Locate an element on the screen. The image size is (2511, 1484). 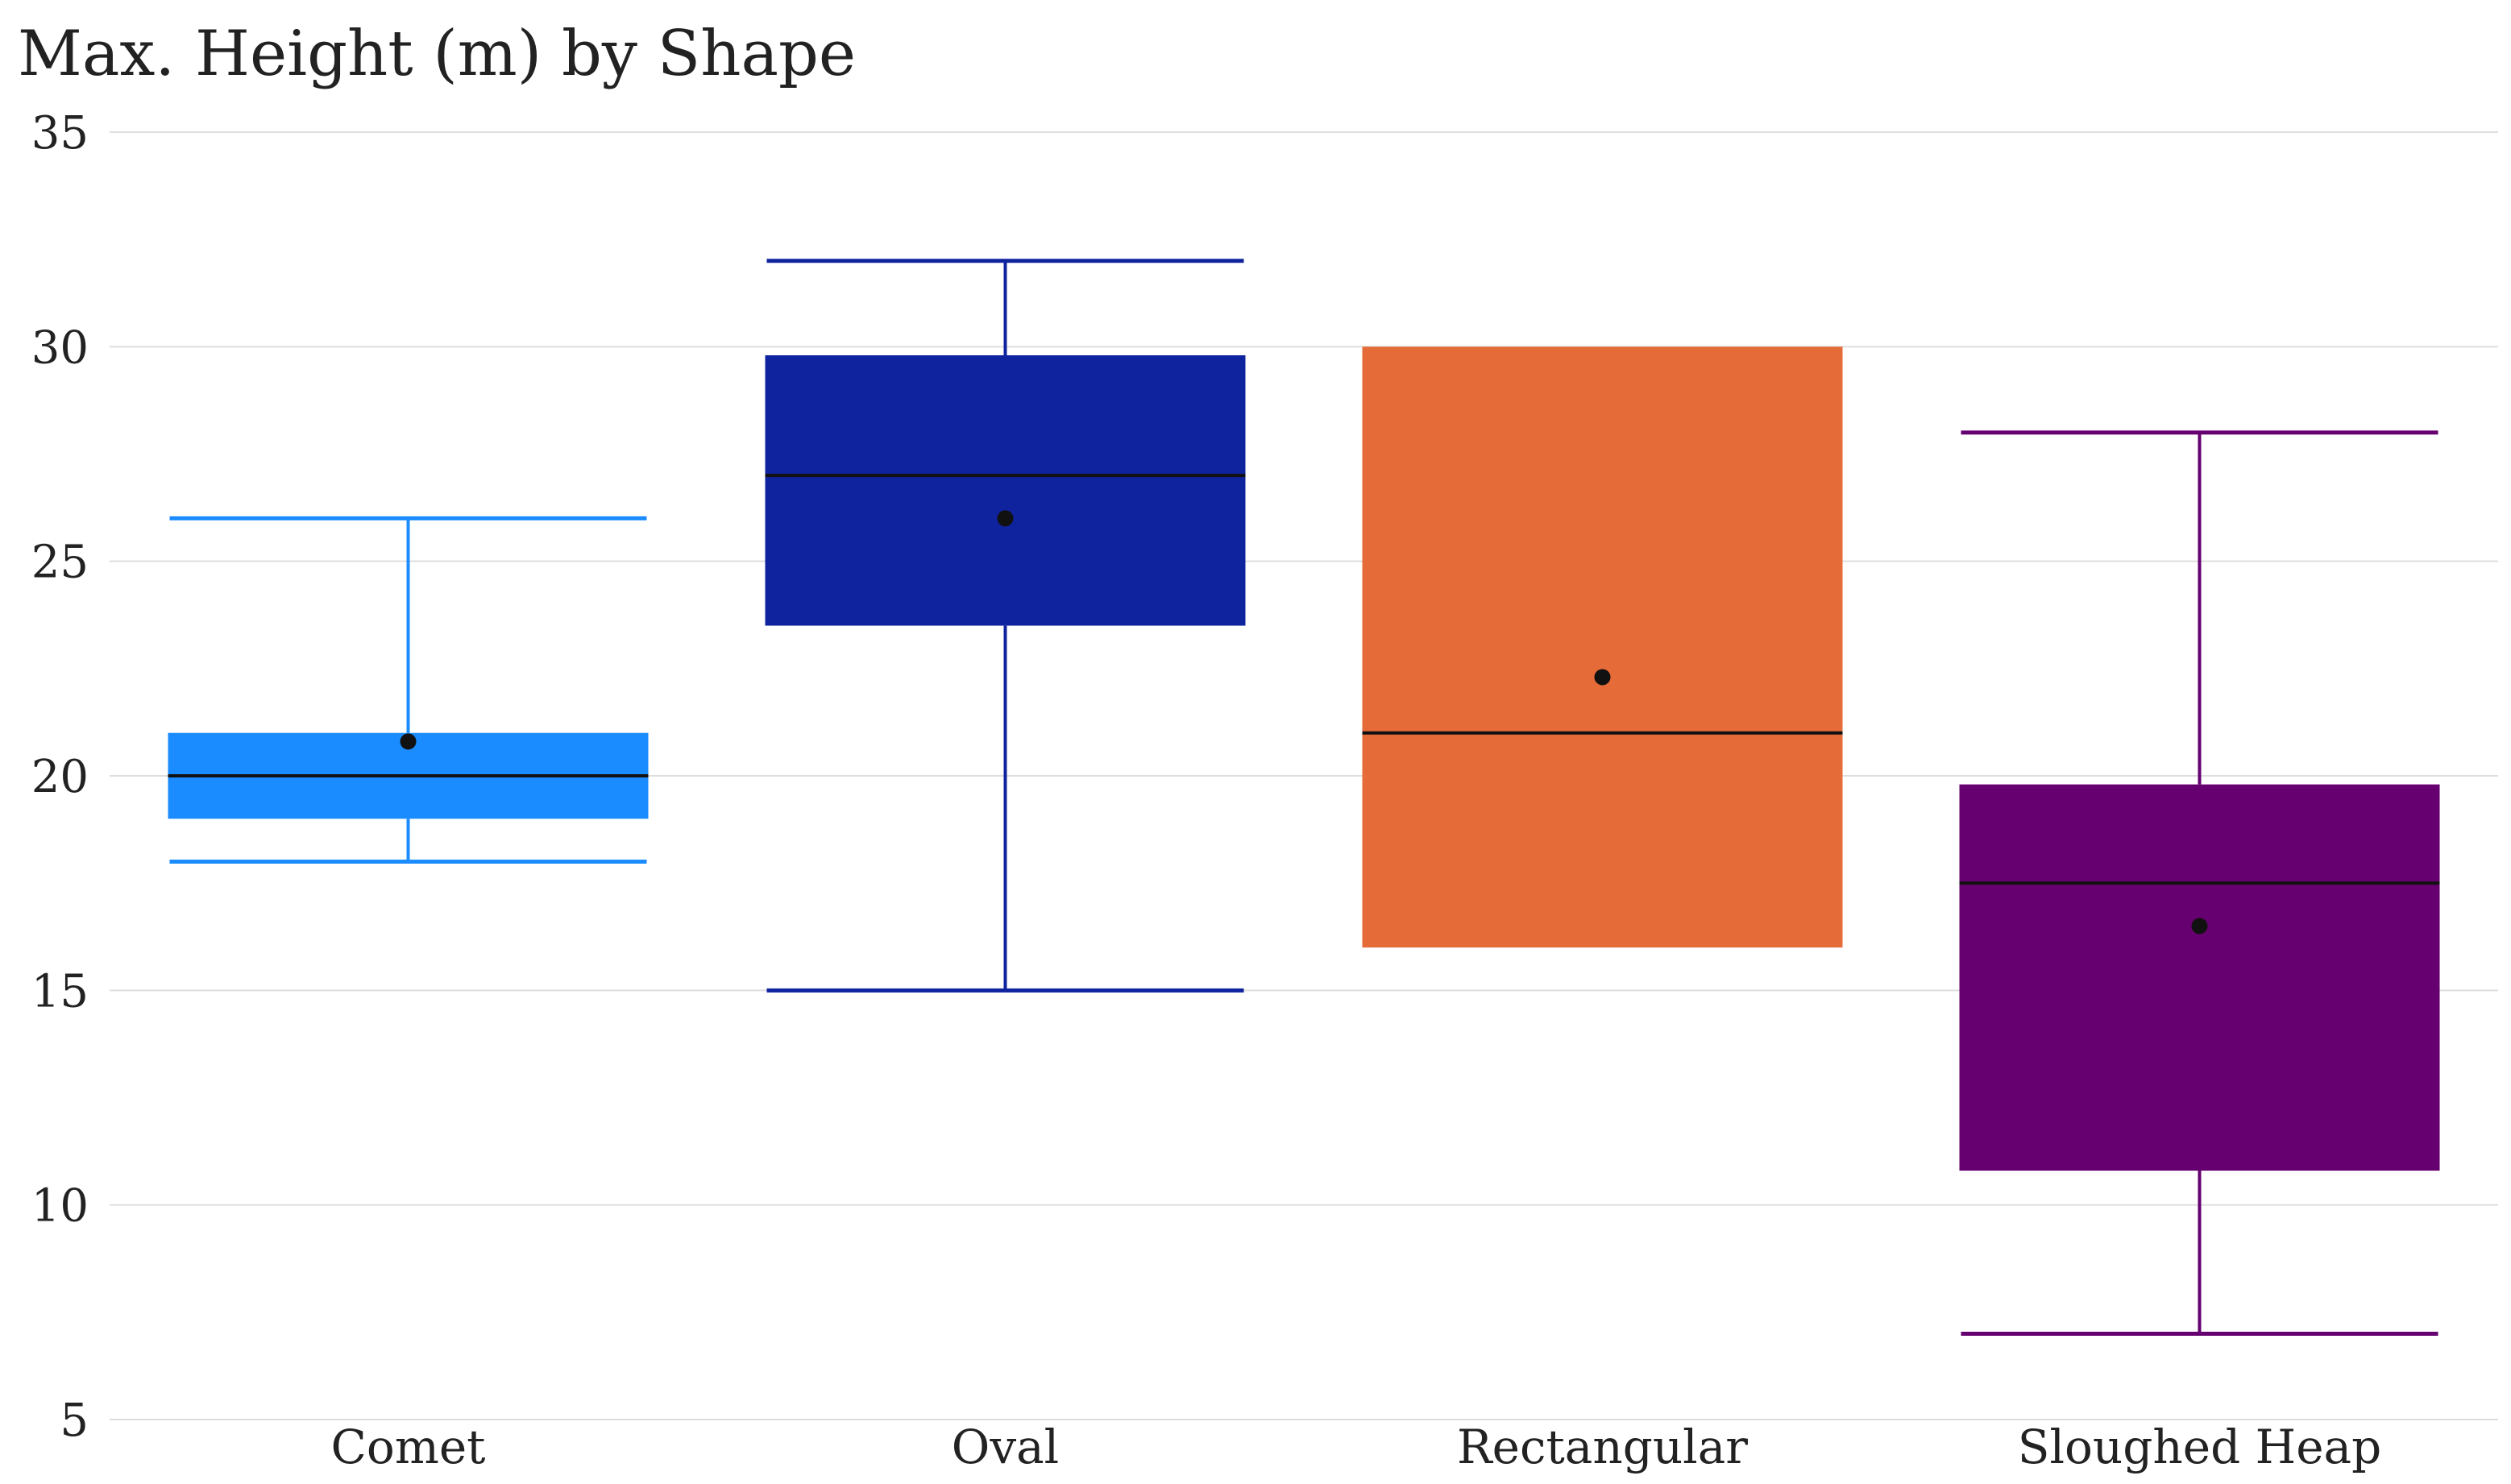
x-axis: Comet Oval Rectangular Sloughed Heap is located at coordinates (1356, 1447).